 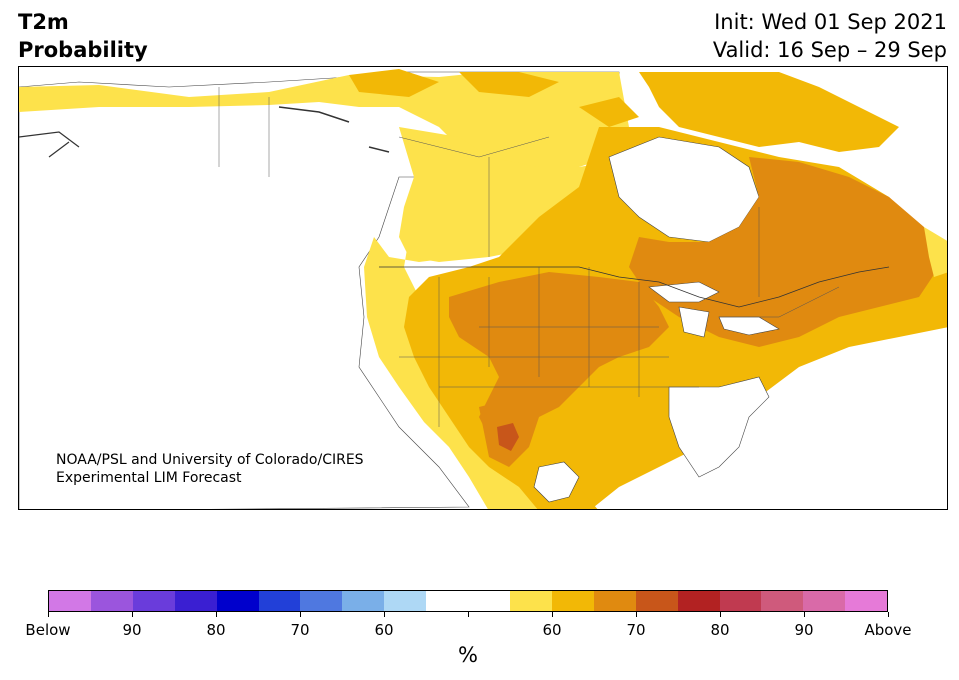 I want to click on variable-title: T2m Probability, so click(x=83, y=36).